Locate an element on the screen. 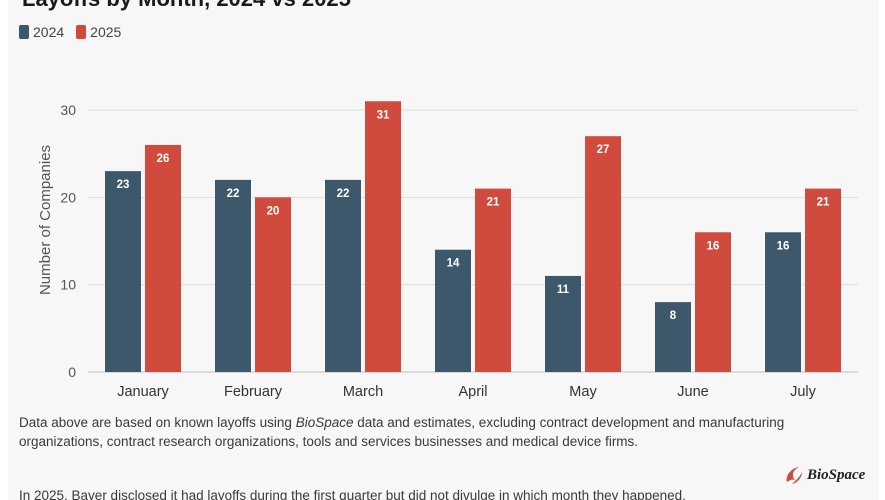 This screenshot has height=500, width=885. y-axis-label: Number of Companies is located at coordinates (45, 220).